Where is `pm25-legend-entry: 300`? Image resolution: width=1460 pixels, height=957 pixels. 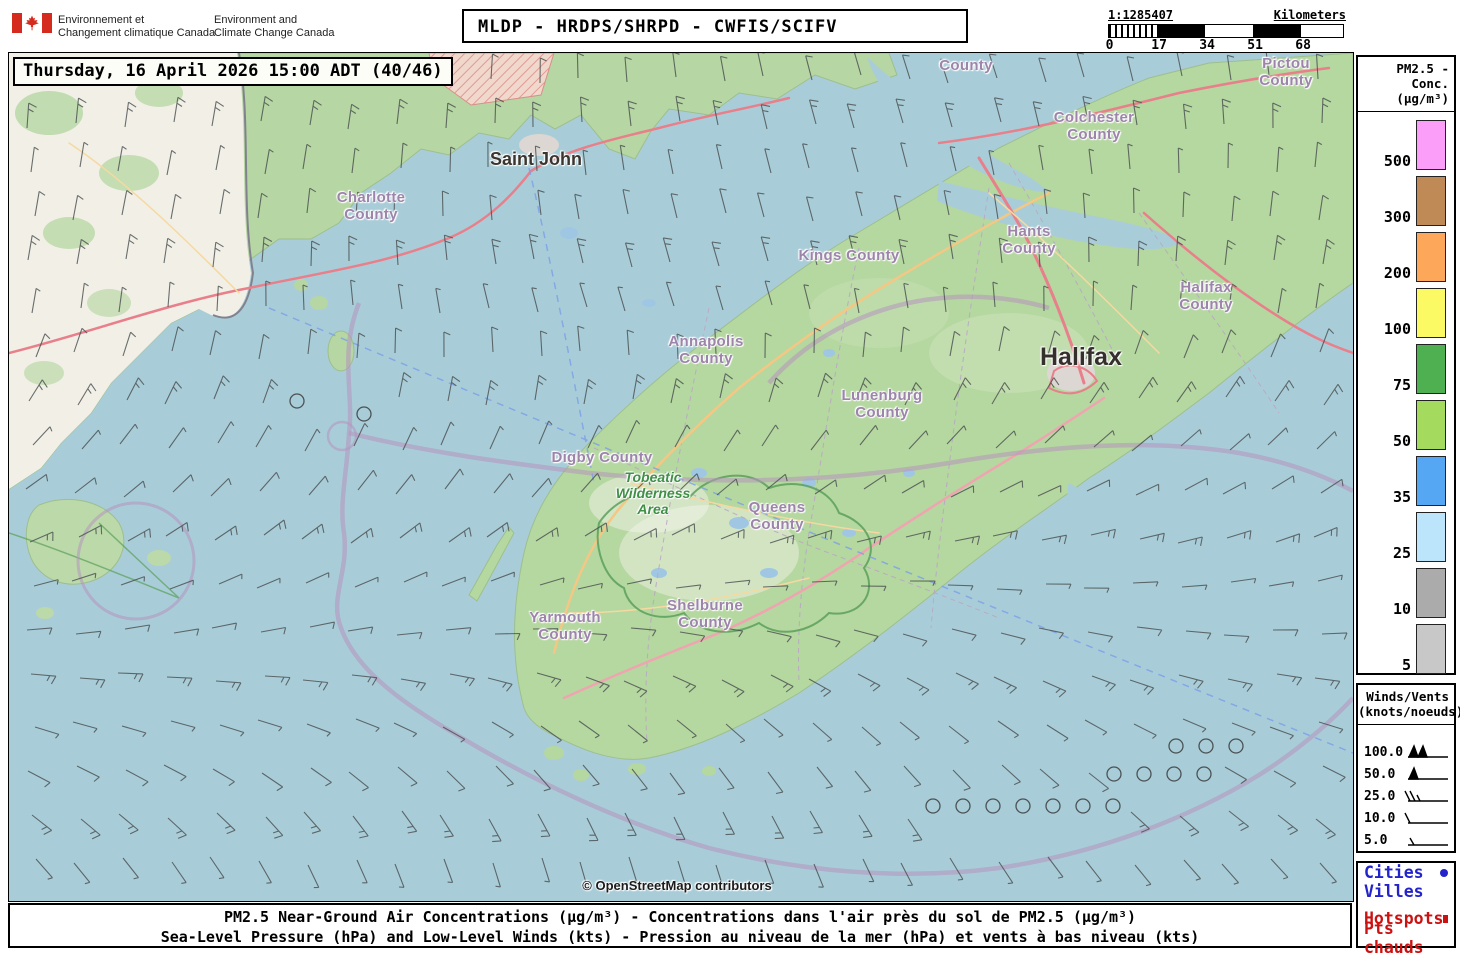 pm25-legend-entry: 300 is located at coordinates (1402, 201).